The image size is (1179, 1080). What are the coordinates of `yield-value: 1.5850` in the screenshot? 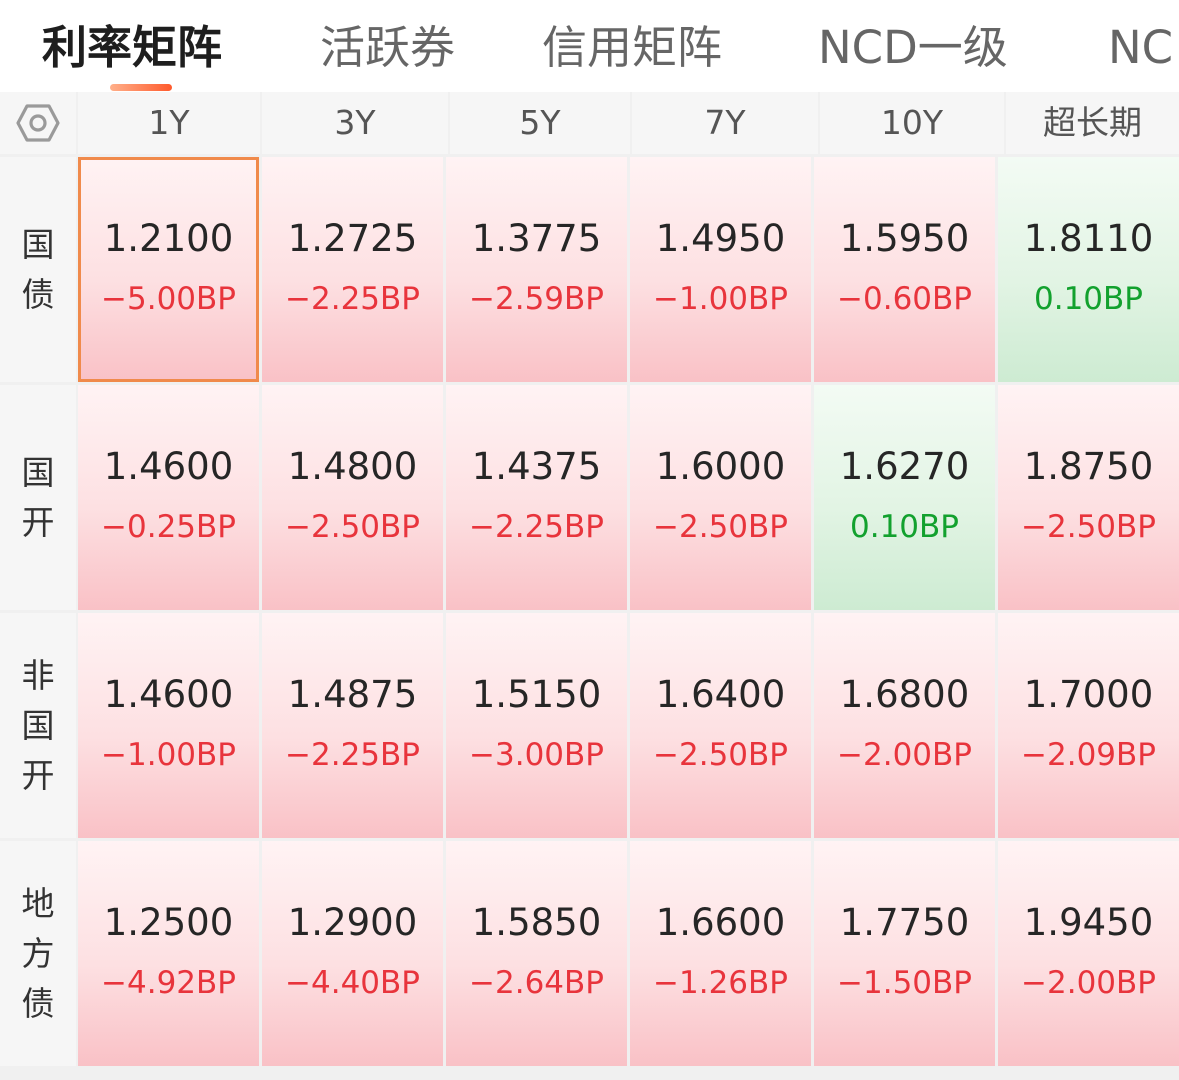 It's located at (536, 922).